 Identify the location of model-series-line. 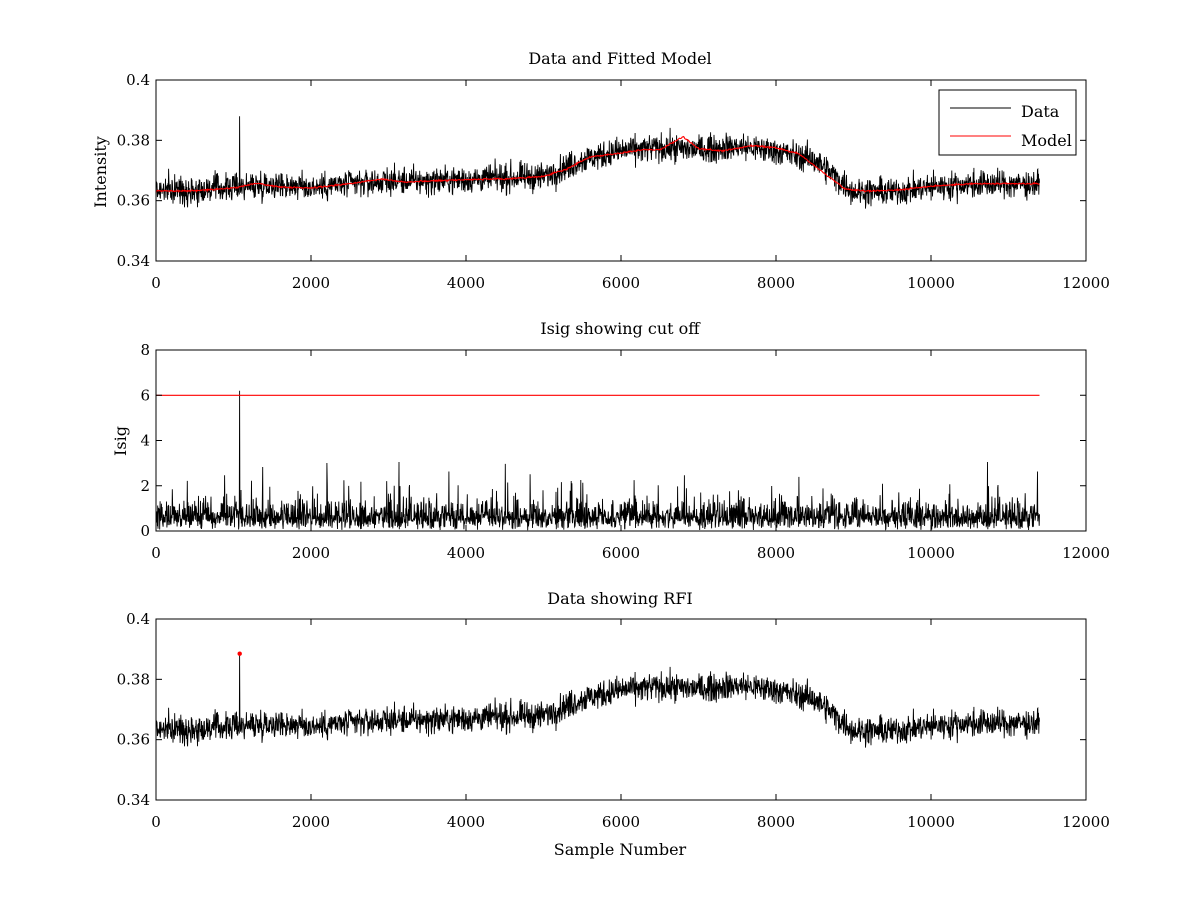
(597, 164).